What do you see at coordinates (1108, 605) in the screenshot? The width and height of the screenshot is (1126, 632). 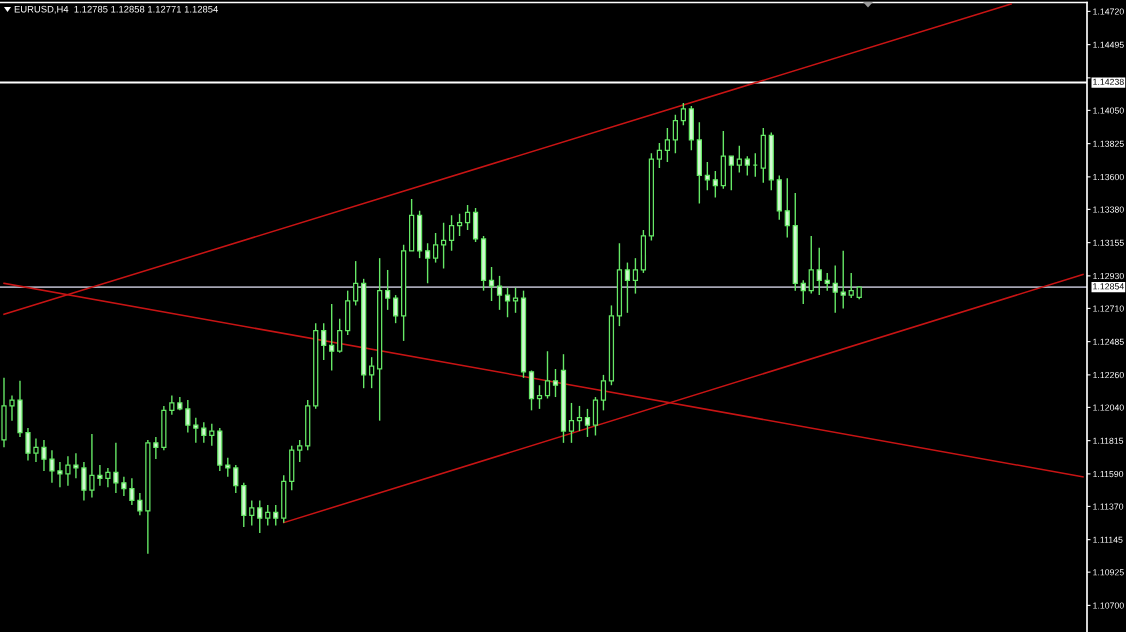 I see `y-tick-label: 1.10700` at bounding box center [1108, 605].